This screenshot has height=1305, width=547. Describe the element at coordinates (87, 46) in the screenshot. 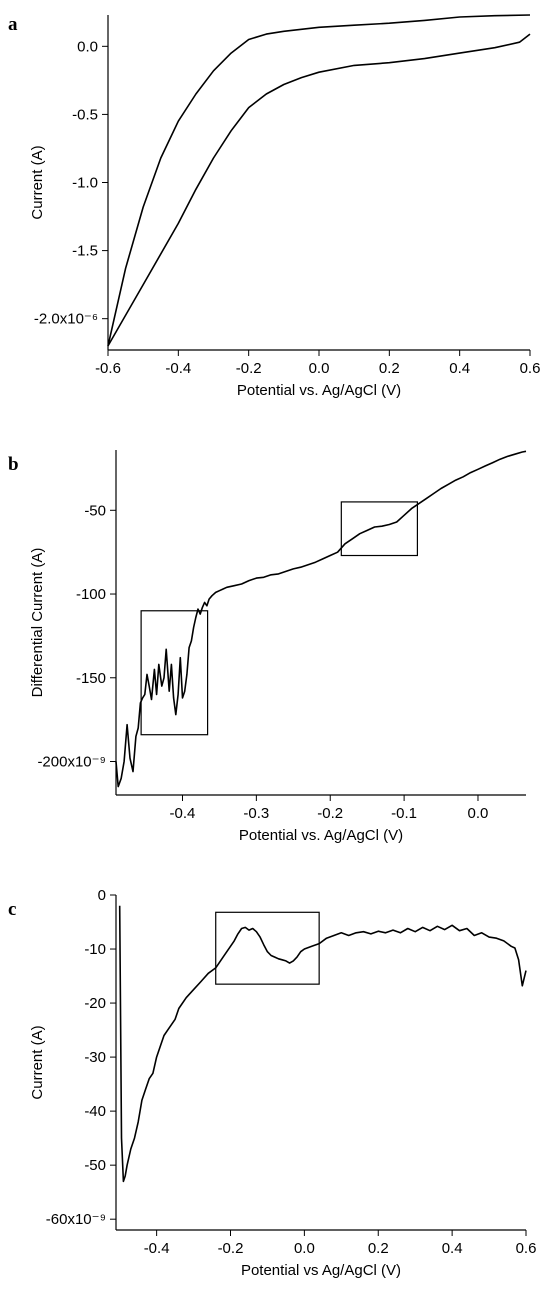

I see `y-tick-label: 0.0` at that location.